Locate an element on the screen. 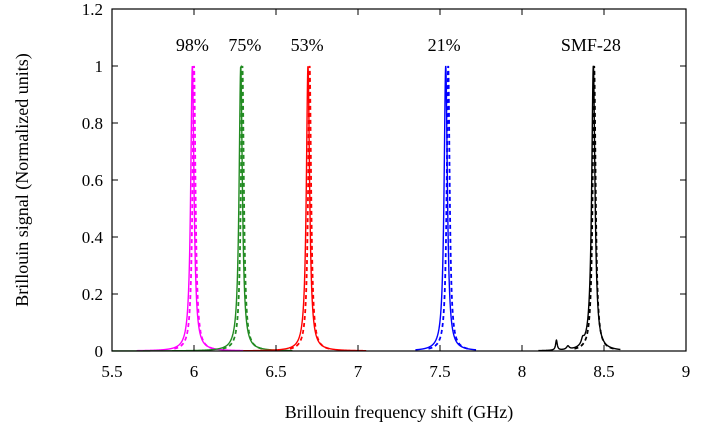 Image resolution: width=704 pixels, height=436 pixels. x-tick-label: 7.5 is located at coordinates (439, 371).